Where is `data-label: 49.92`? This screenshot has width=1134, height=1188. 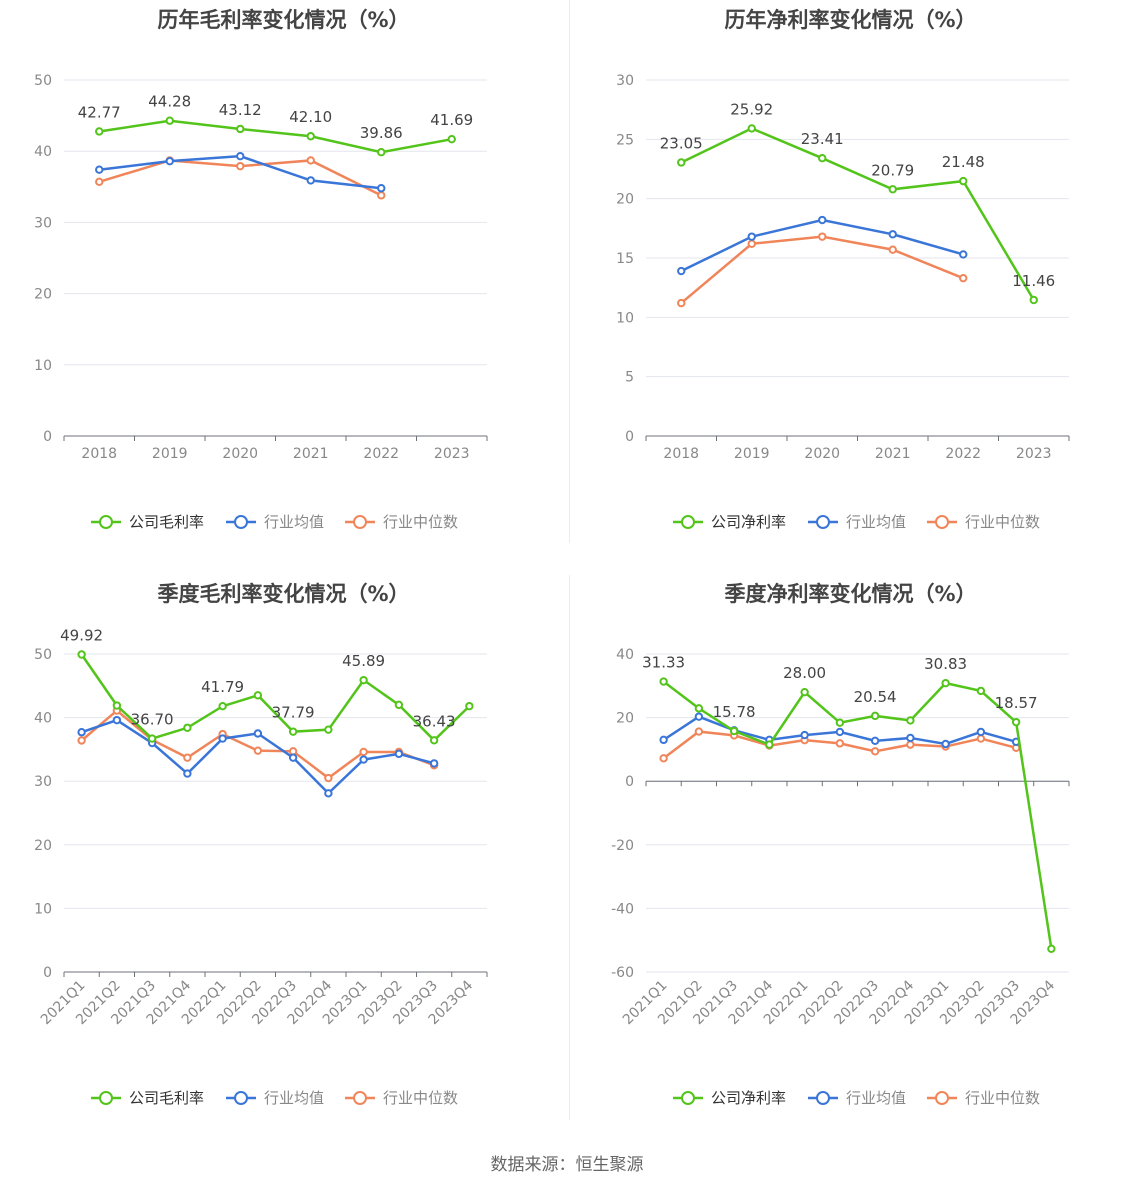
data-label: 49.92 is located at coordinates (81, 636).